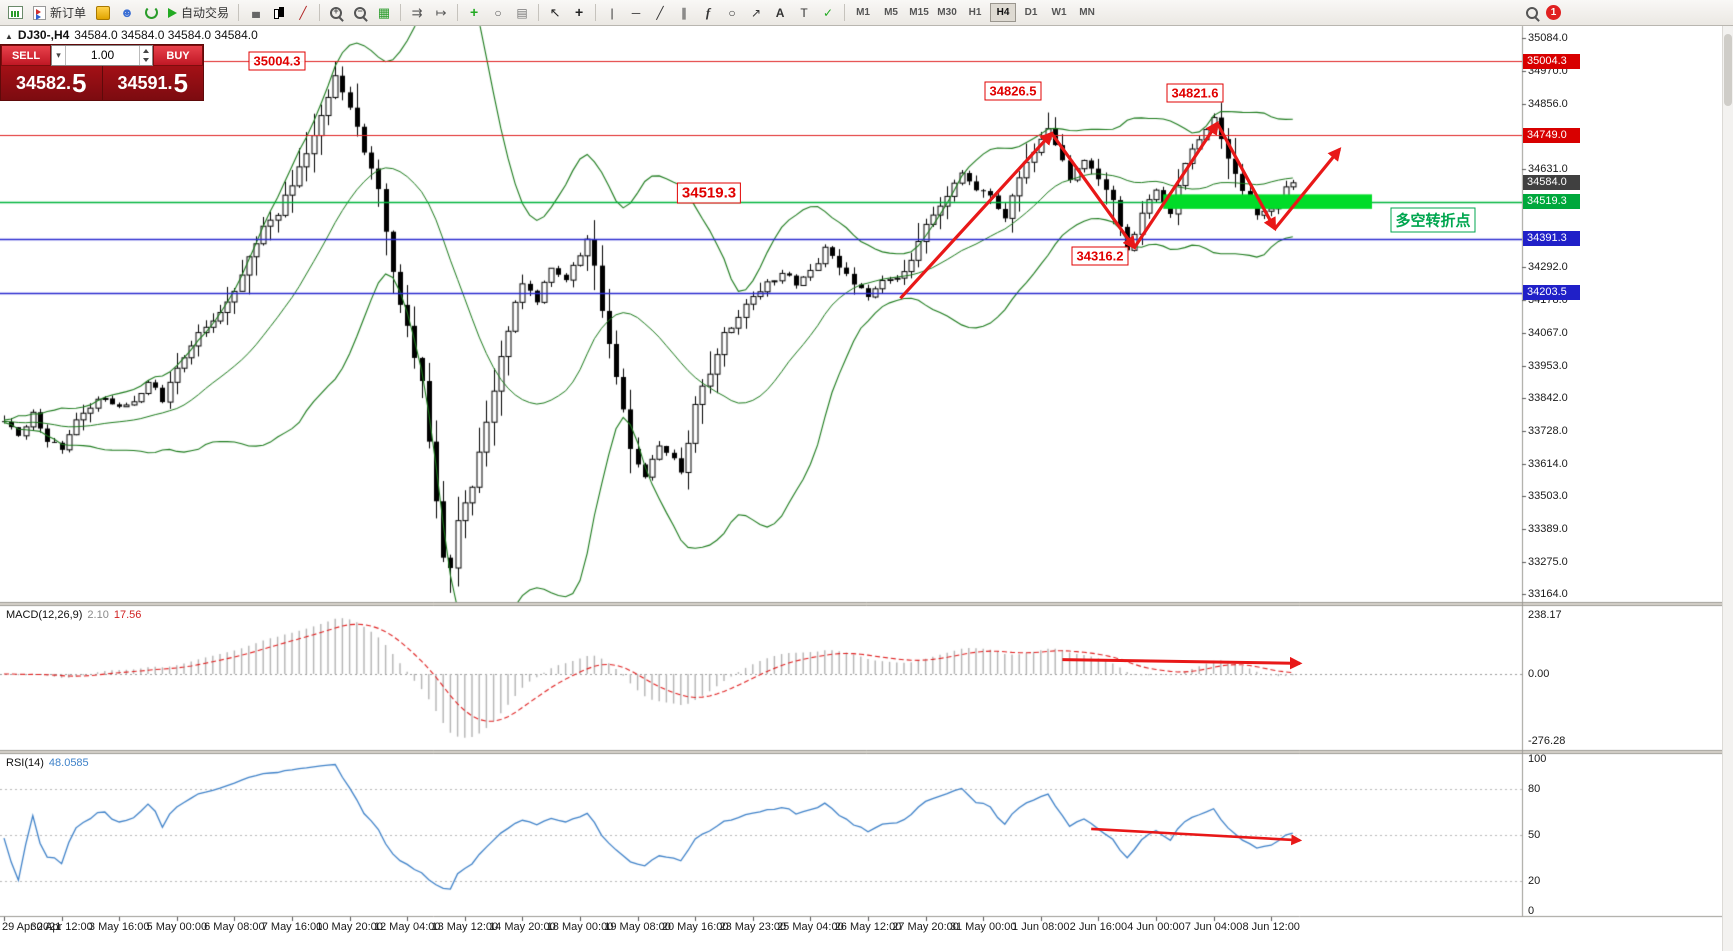  What do you see at coordinates (975, 12) in the screenshot?
I see `tf-h1-button: H1` at bounding box center [975, 12].